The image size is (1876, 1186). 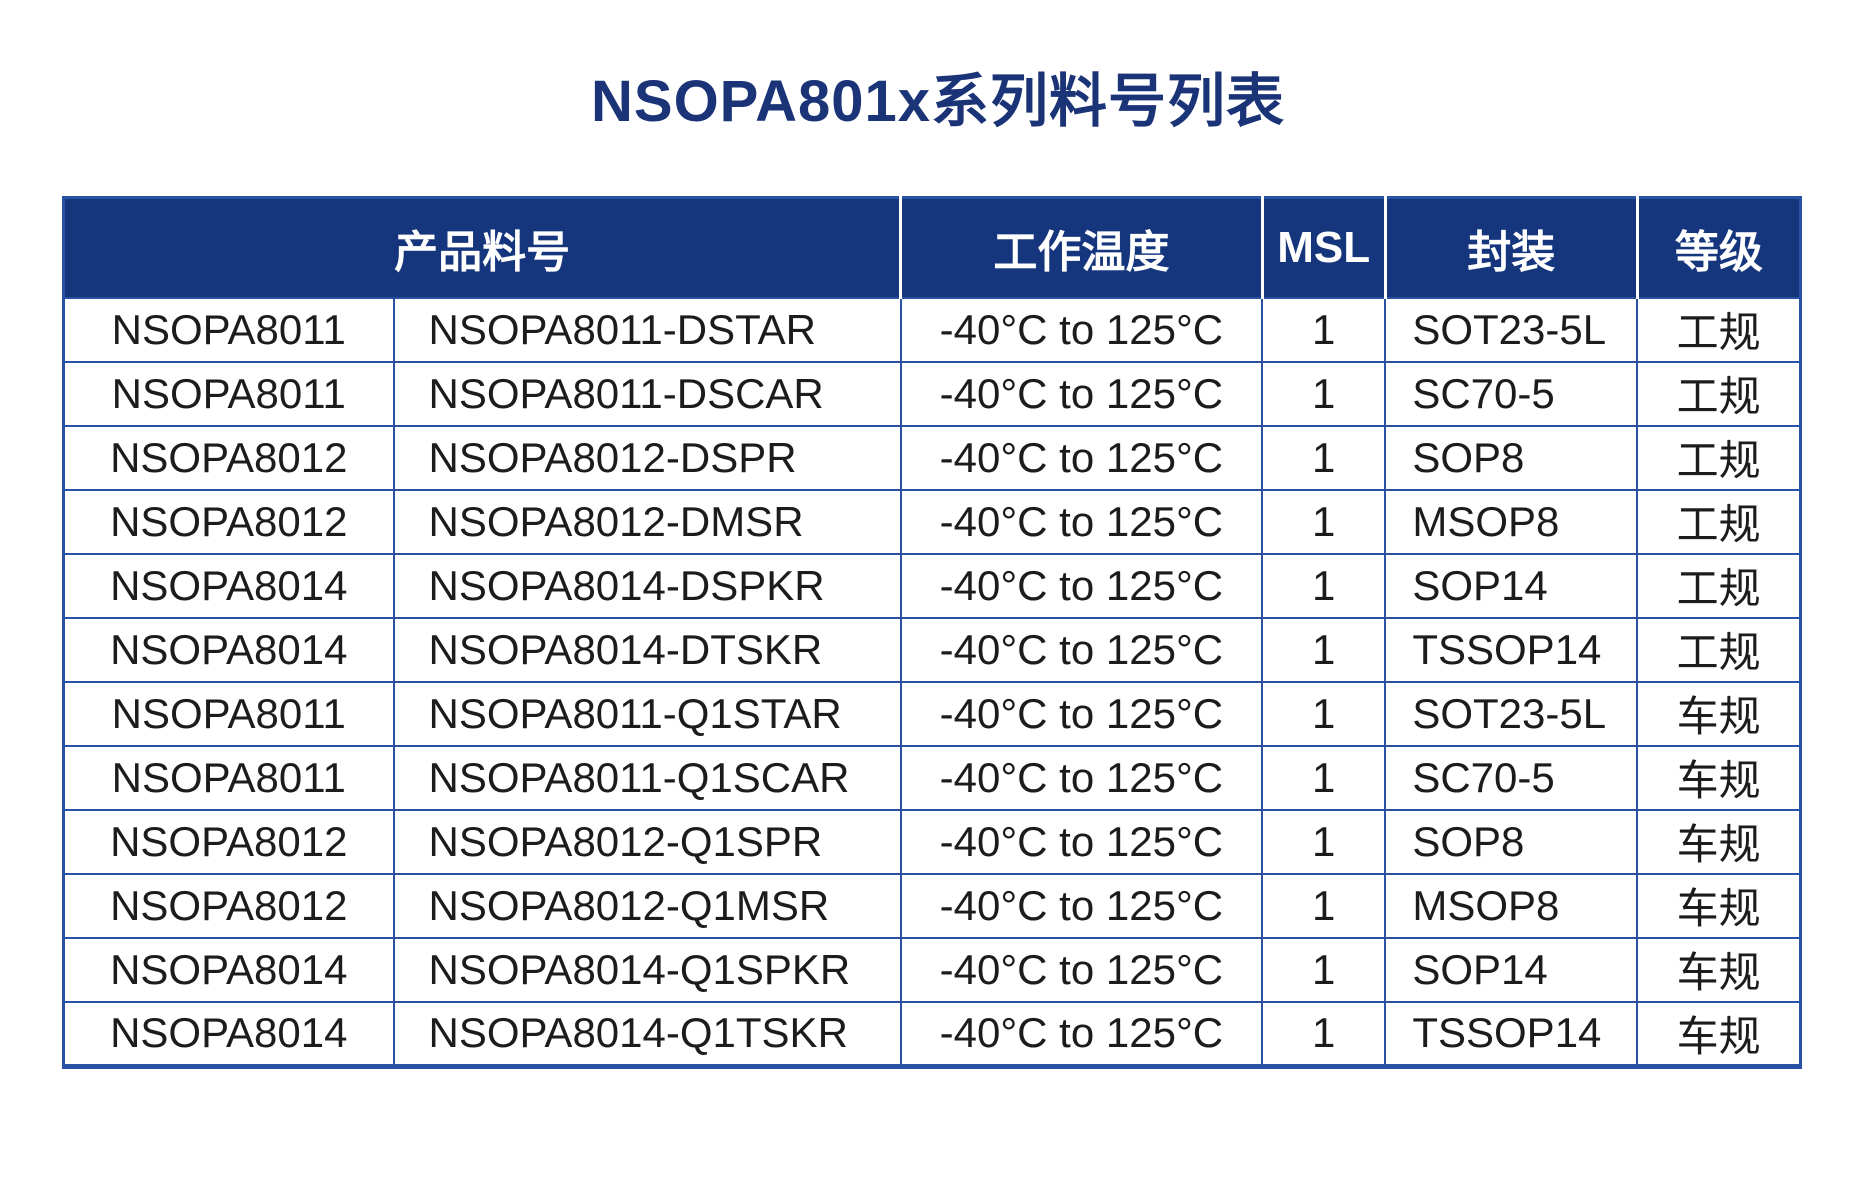 I want to click on page-title: NSOPA801x系列料号列表, so click(x=938, y=101).